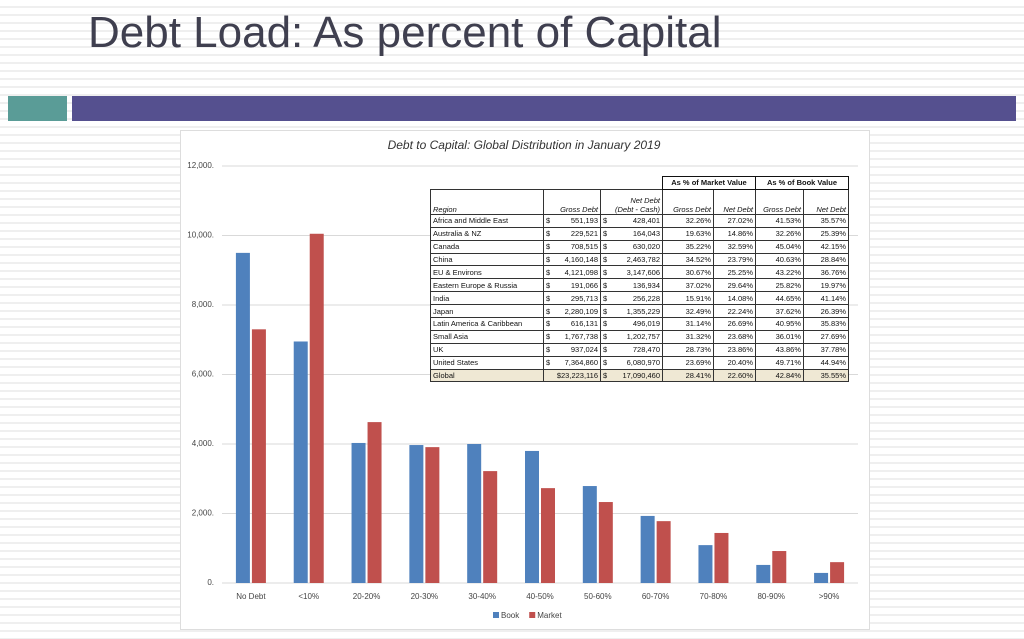 The image size is (1024, 639). What do you see at coordinates (425, 596) in the screenshot?
I see `x-tick-label: 20-30%` at bounding box center [425, 596].